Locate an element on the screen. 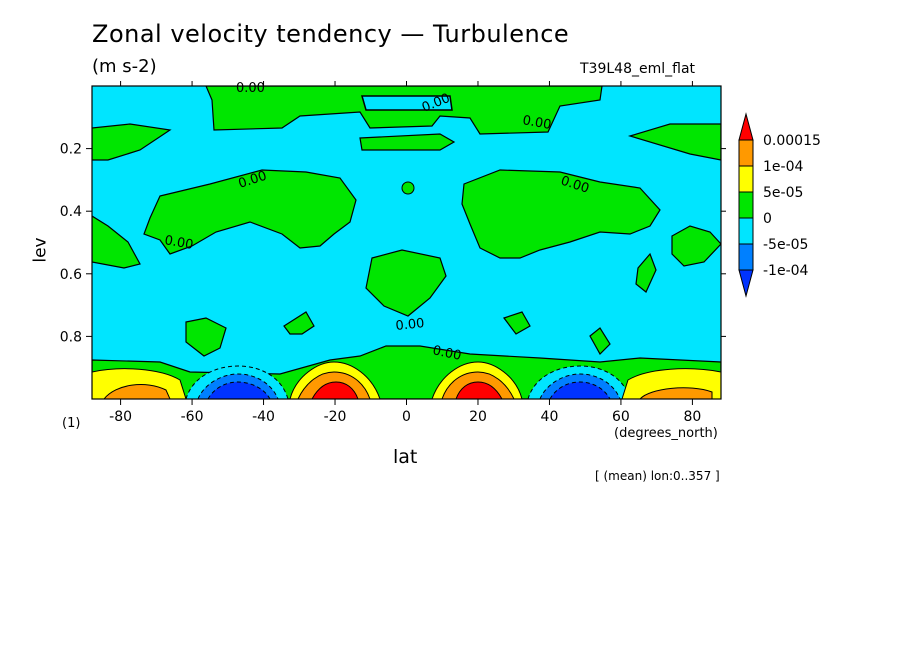  colorbar-label: 0 is located at coordinates (767, 219).